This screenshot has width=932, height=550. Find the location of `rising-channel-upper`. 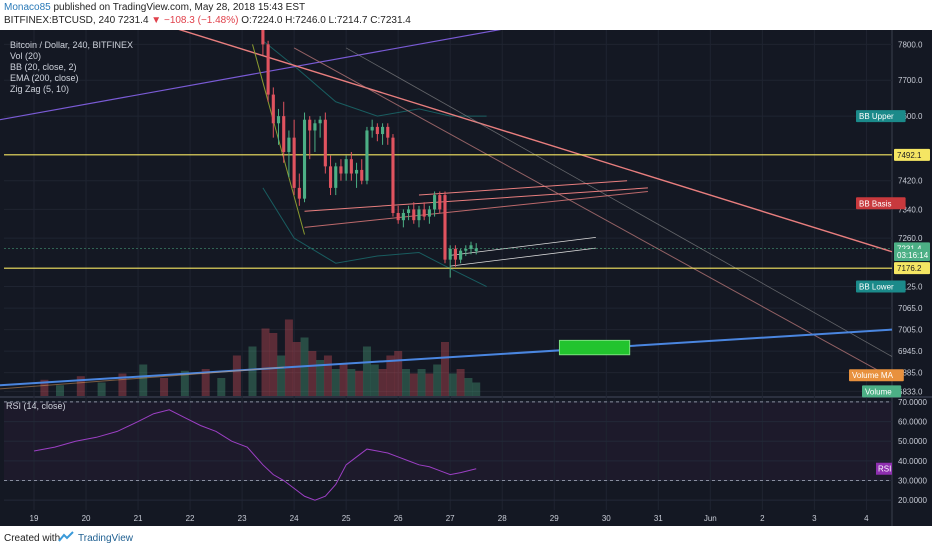

rising-channel-upper is located at coordinates (523, 188).